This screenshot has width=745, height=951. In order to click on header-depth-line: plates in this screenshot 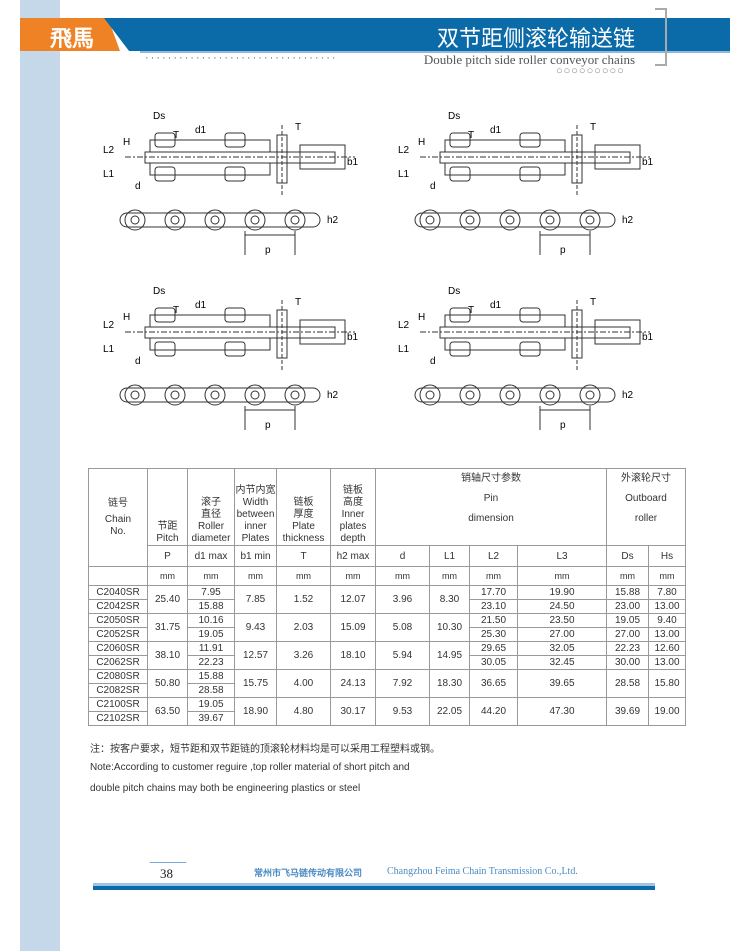, I will do `click(353, 526)`.